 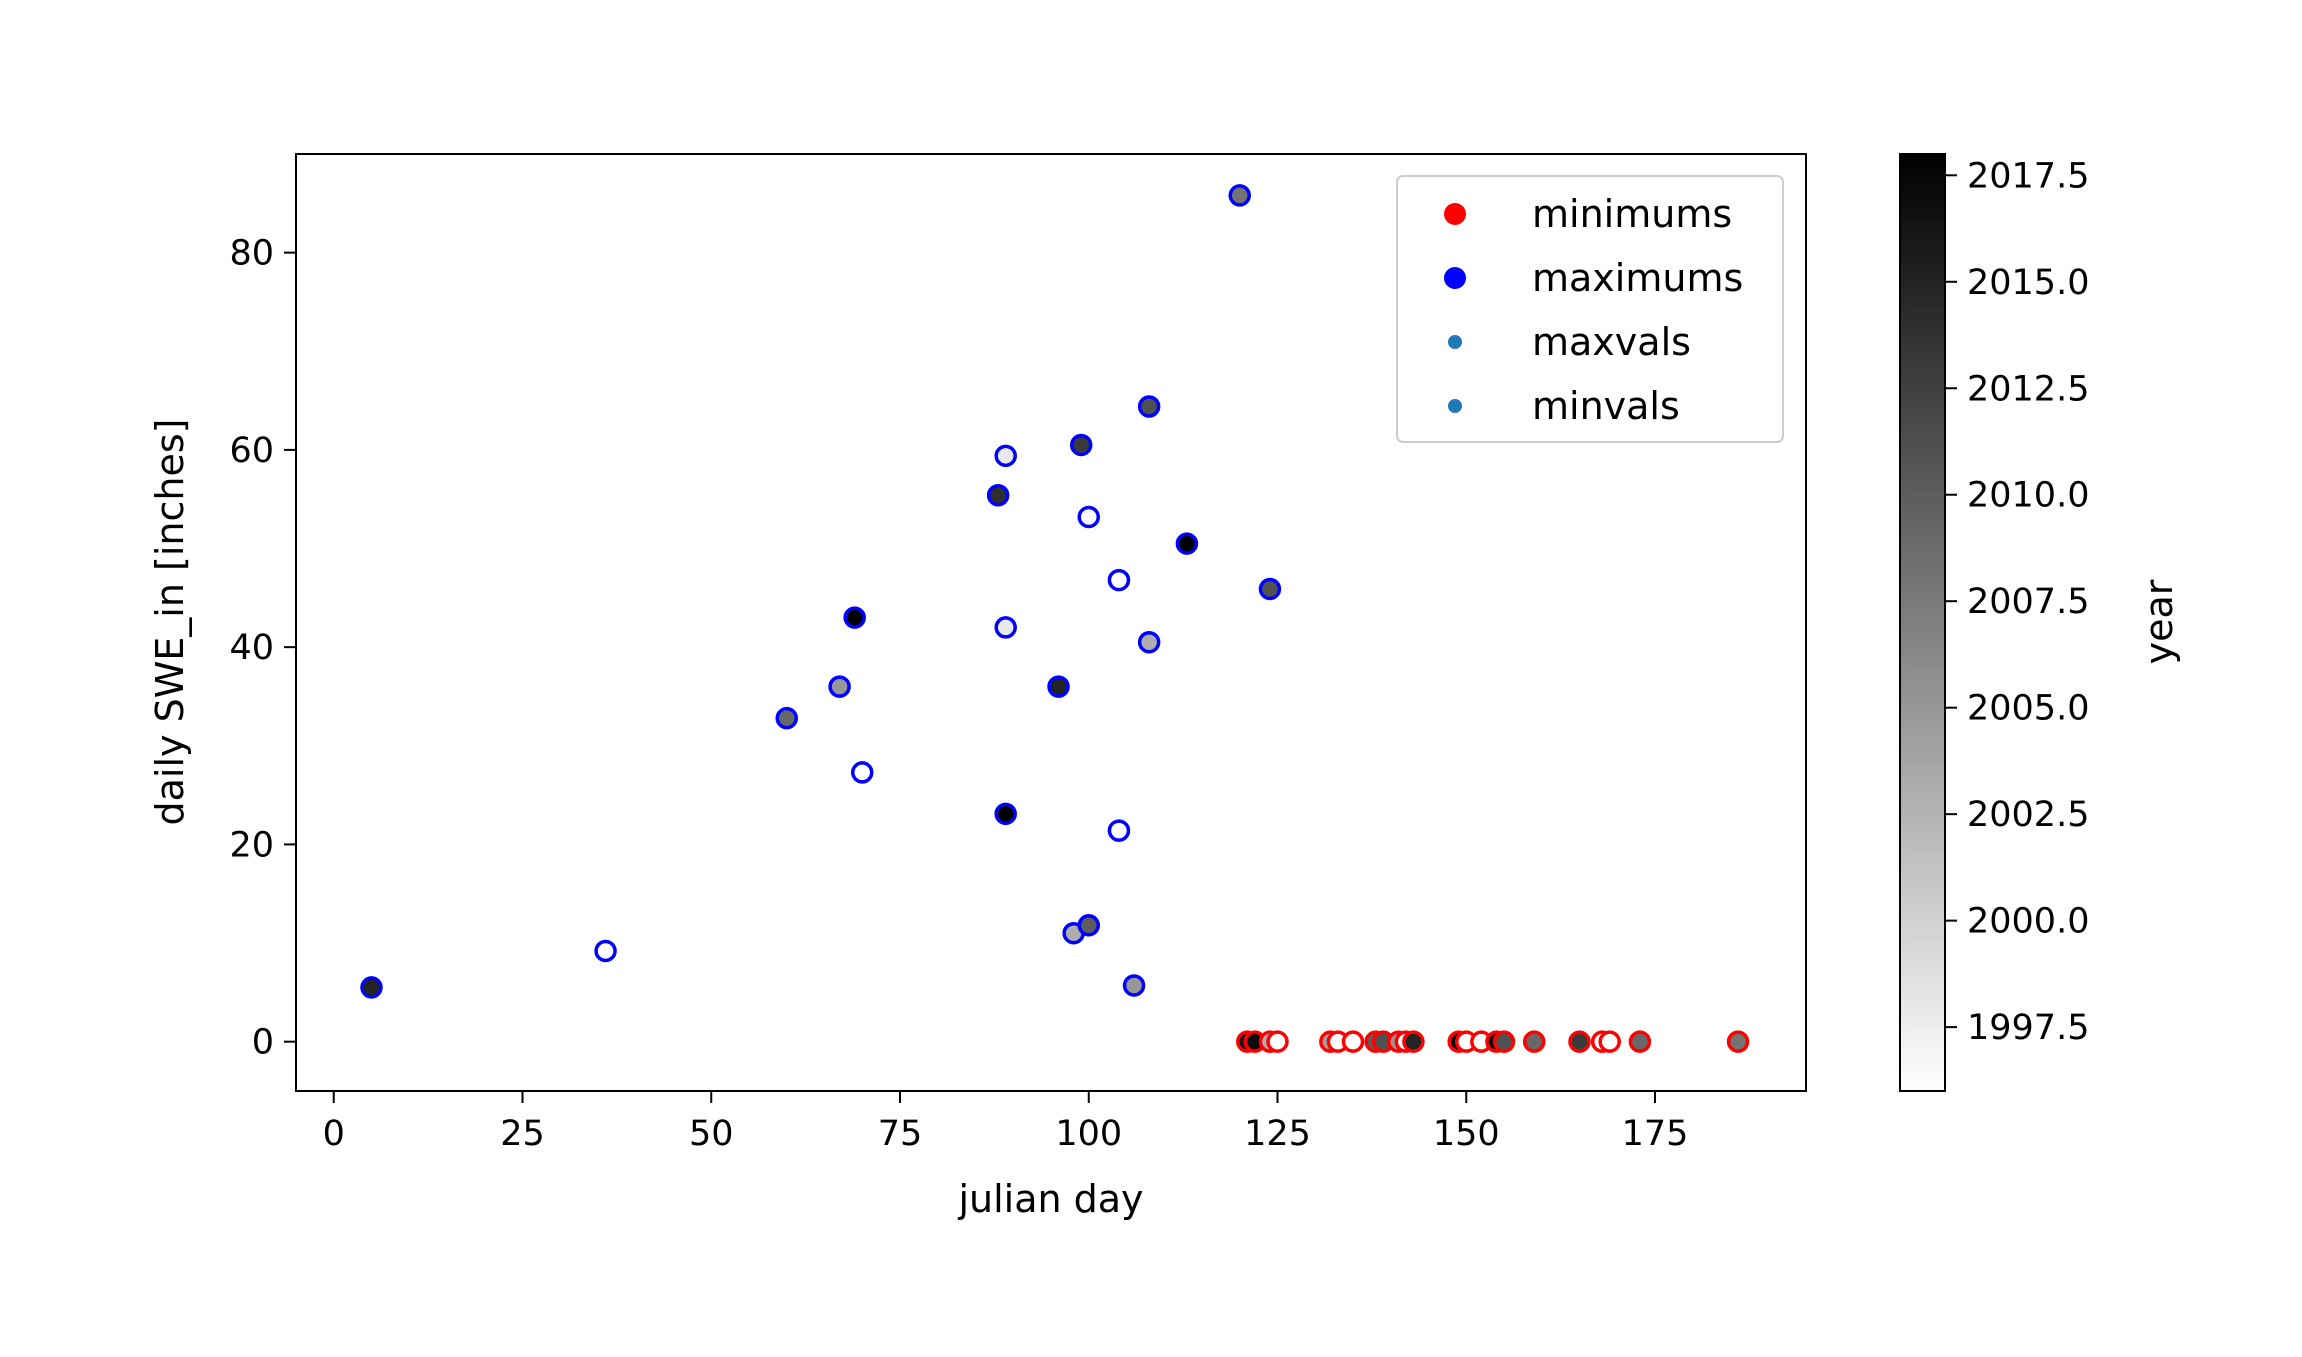 I want to click on y-axis-label: daily SWE_in [inches], so click(x=170, y=622).